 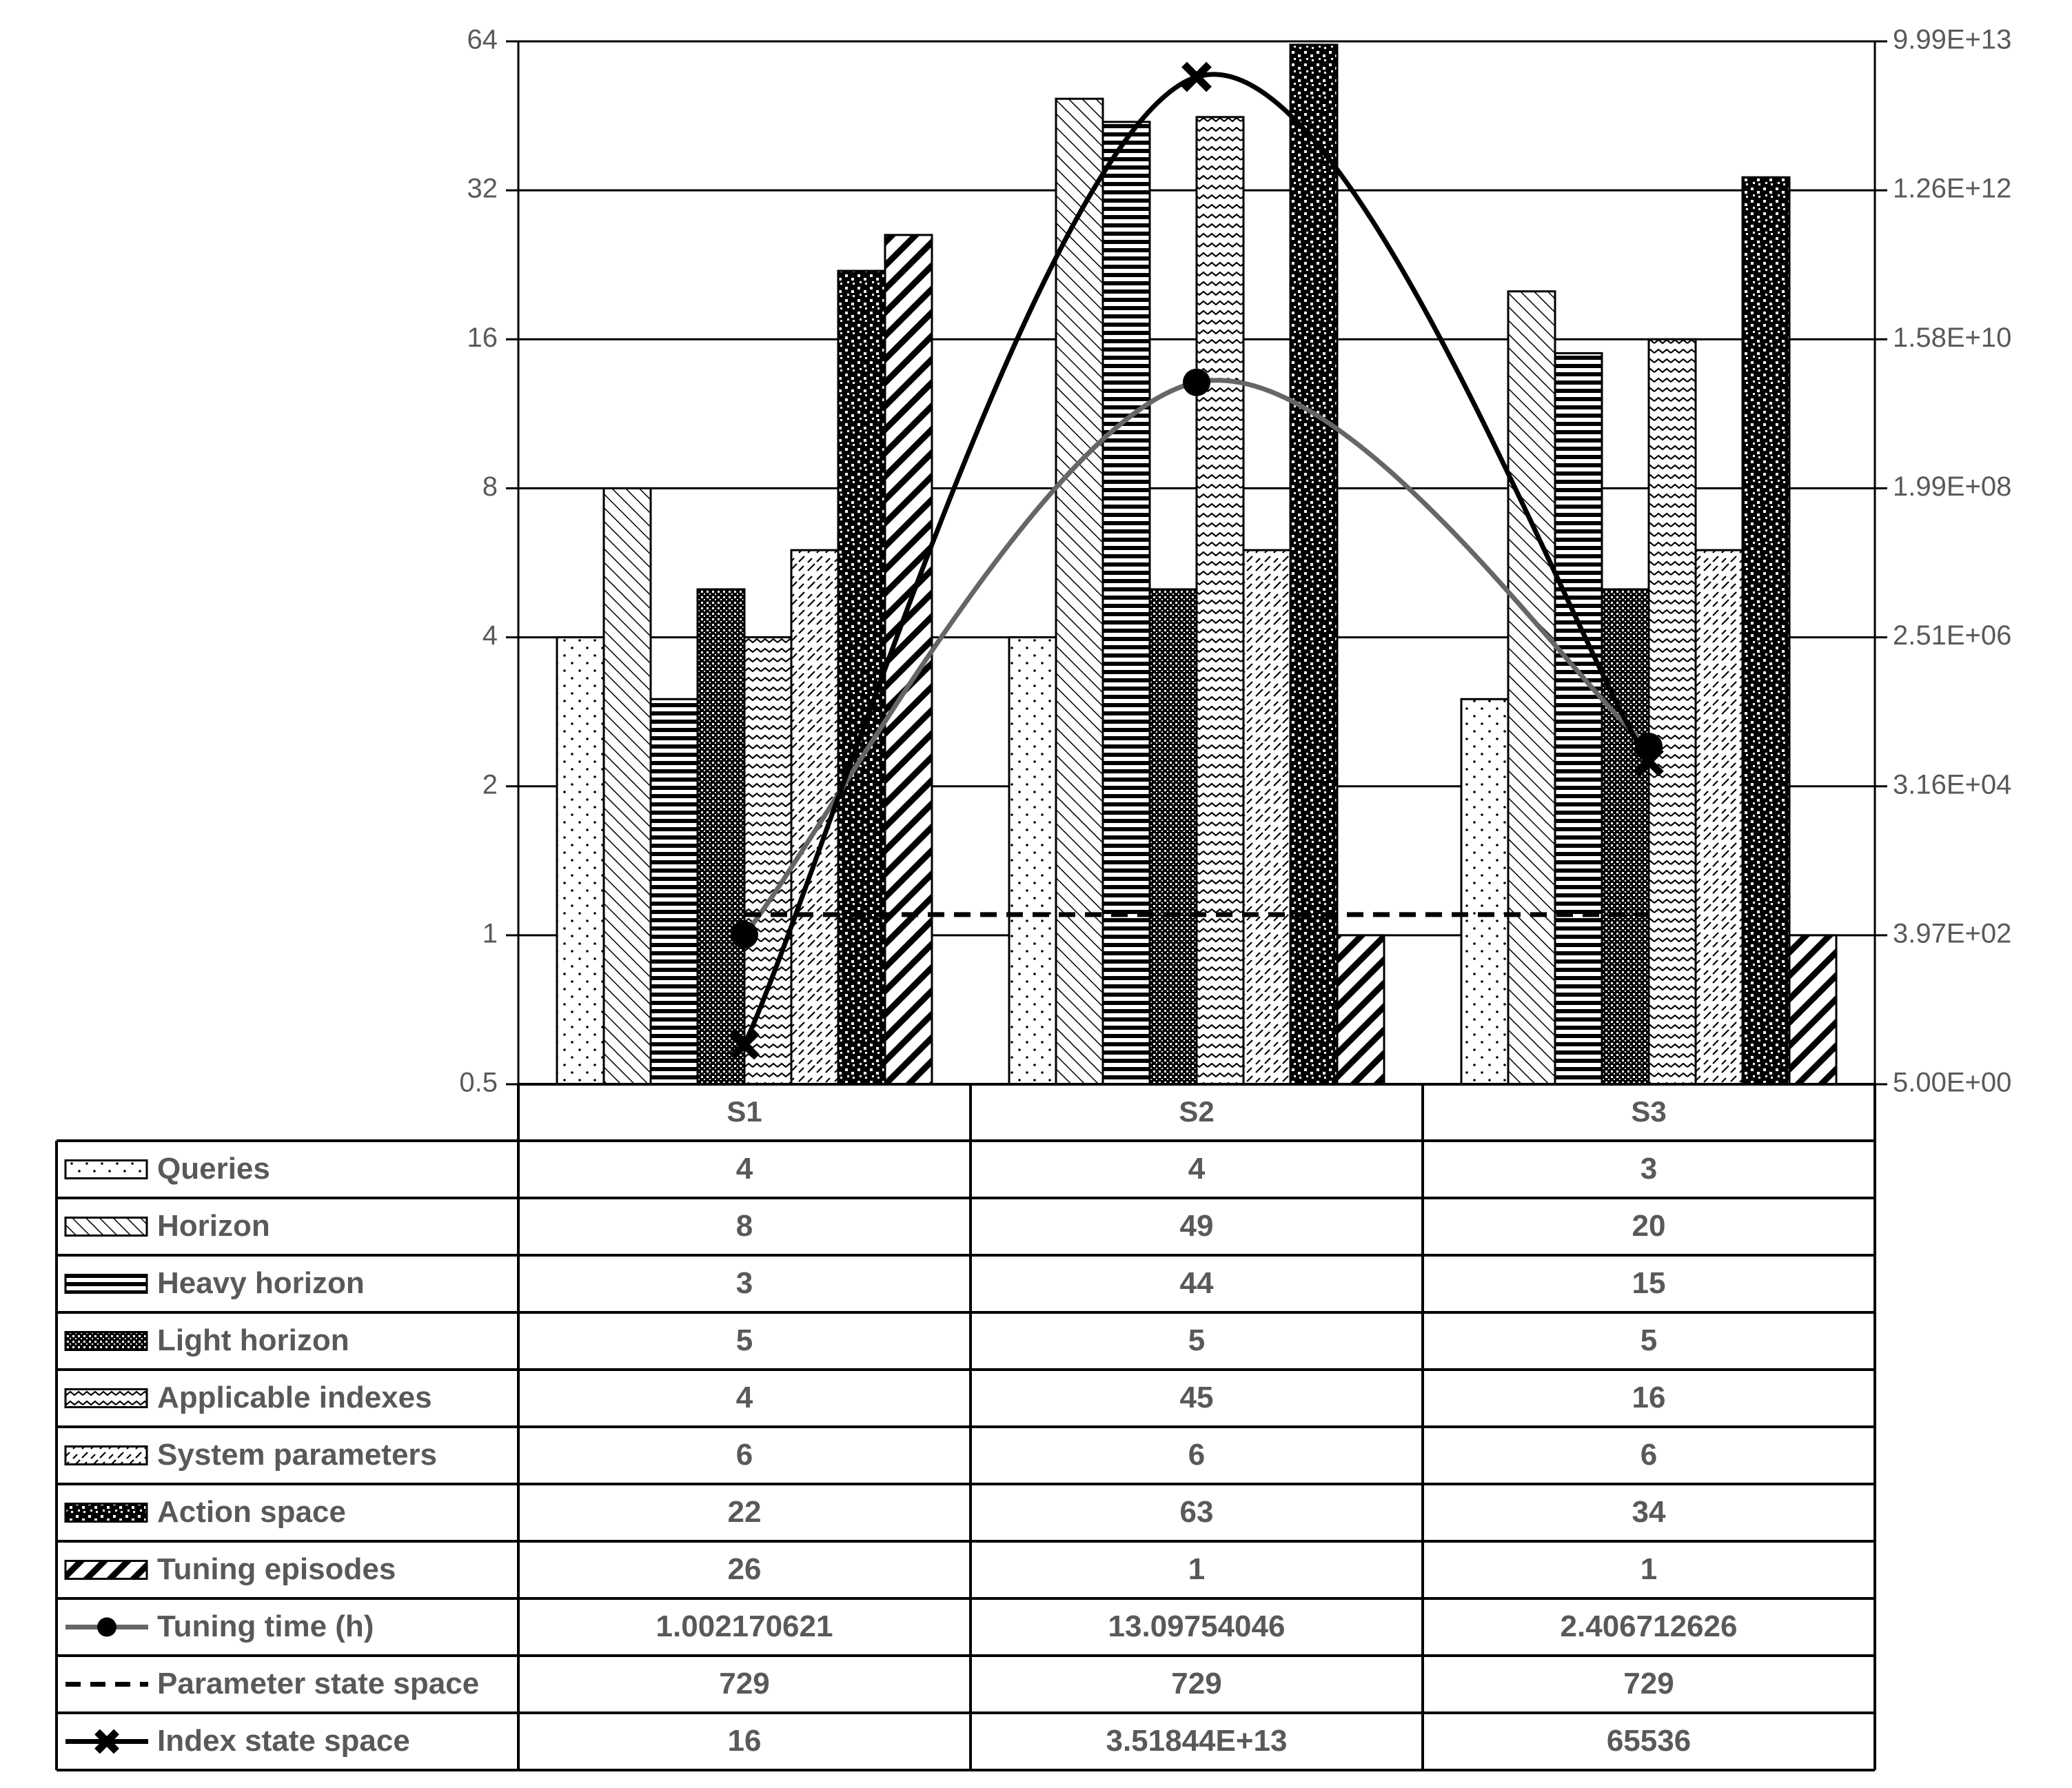 I want to click on cell-light-horizon-s3: 5, so click(x=1649, y=1340).